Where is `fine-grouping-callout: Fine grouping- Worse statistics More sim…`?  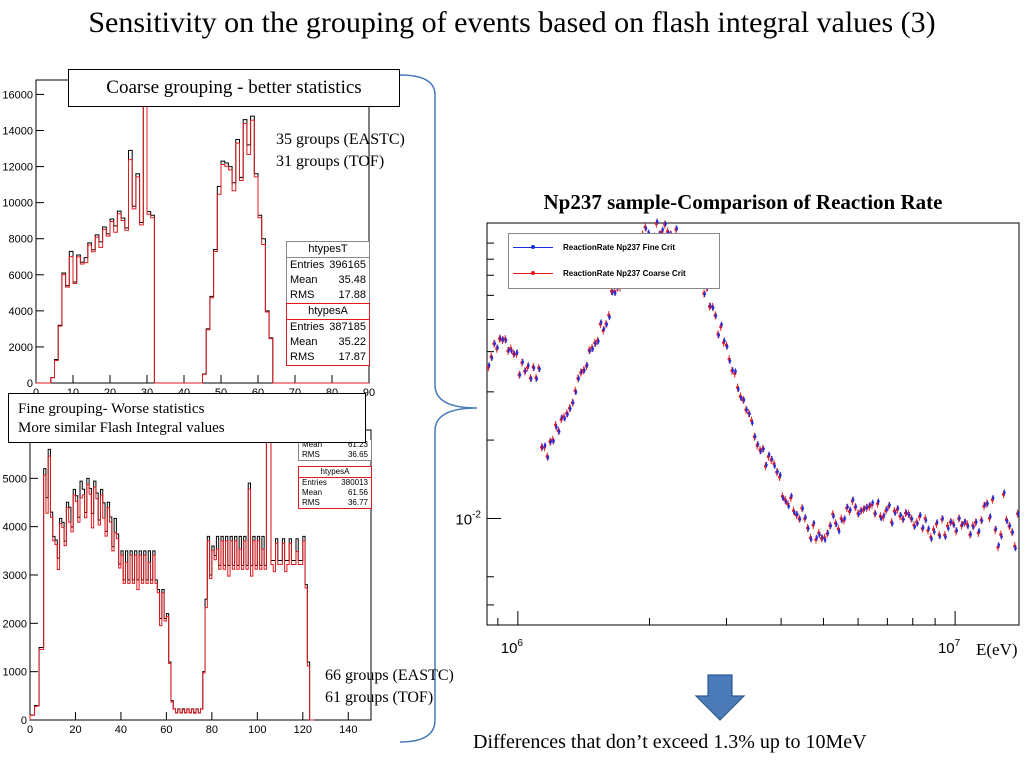
fine-grouping-callout: Fine grouping- Worse statistics More sim… is located at coordinates (187, 418).